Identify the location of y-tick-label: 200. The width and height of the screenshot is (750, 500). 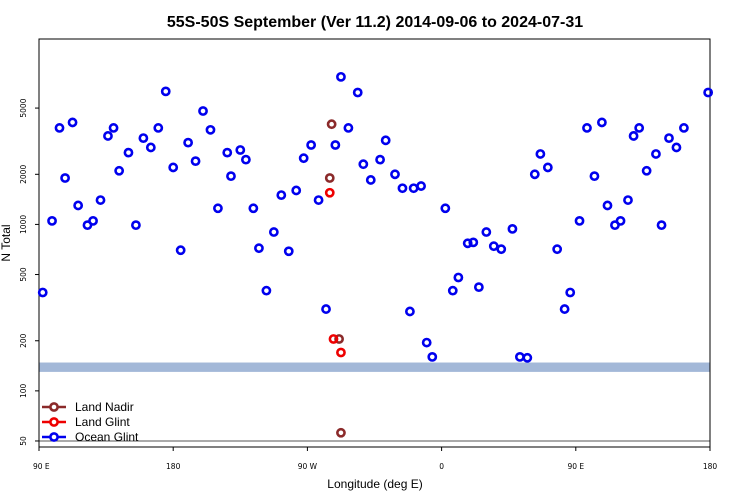
(23, 340).